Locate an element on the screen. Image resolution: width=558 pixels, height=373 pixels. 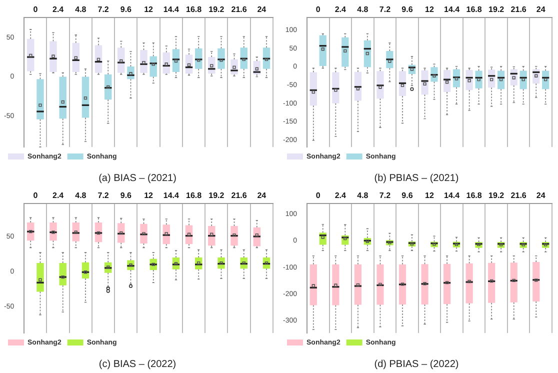
text: (c) BIAS – (2022) is located at coordinates (137, 364).